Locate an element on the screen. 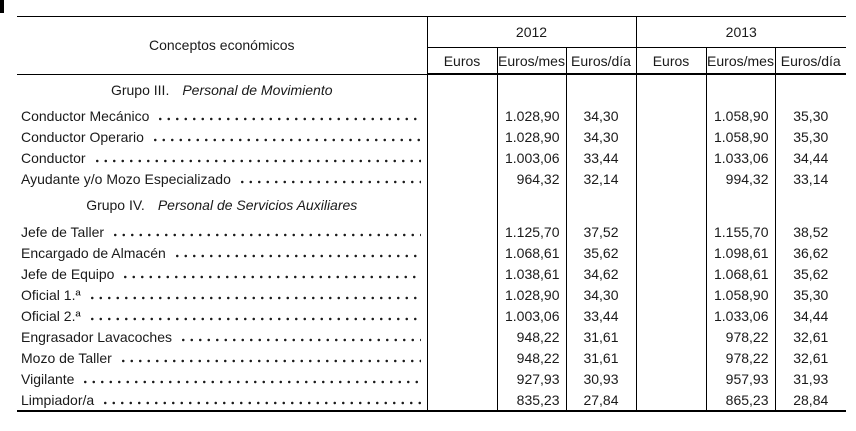 Image resolution: width=856 pixels, height=431 pixels. concept-label: Oficial 2.ª is located at coordinates (51, 315).